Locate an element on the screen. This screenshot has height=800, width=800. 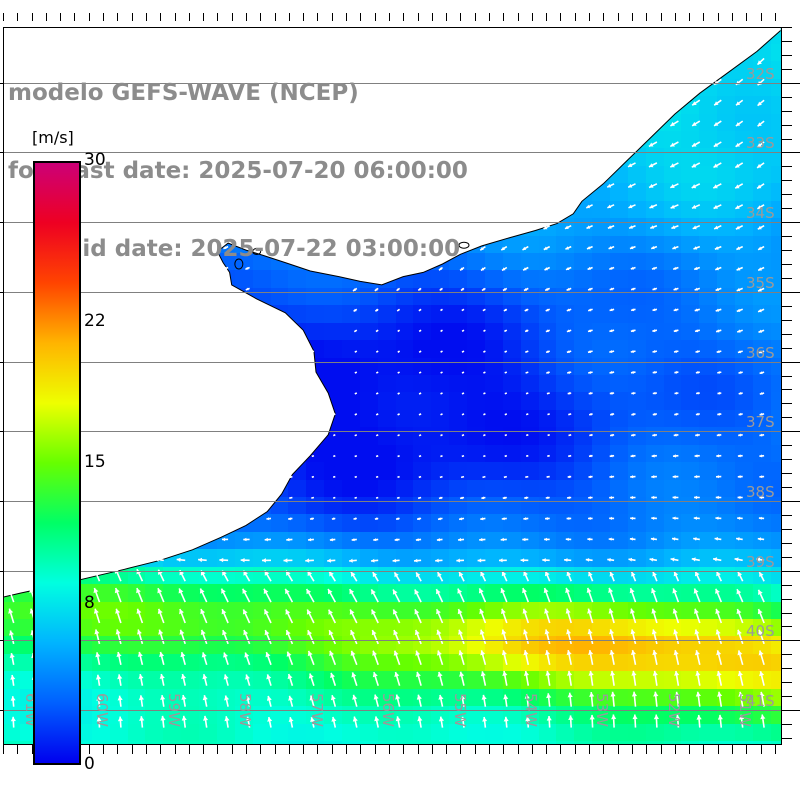
longitude-label-57W: 57W is located at coordinates (316, 710).